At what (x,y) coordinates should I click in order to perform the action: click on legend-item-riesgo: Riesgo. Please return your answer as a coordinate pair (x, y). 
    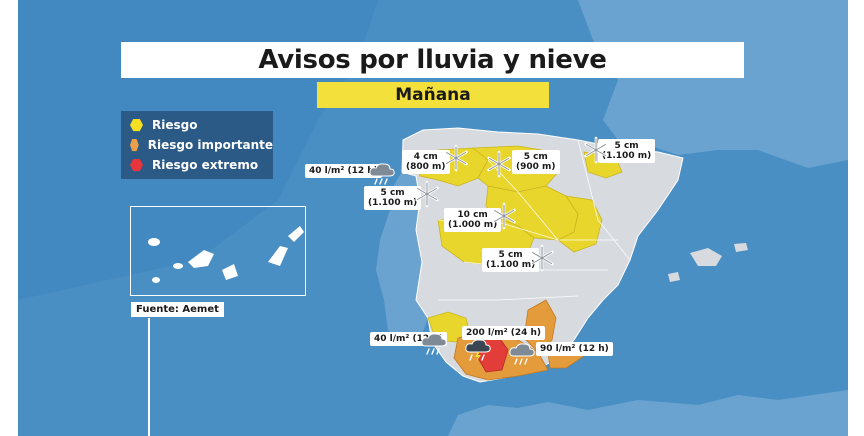
    Looking at the image, I should click on (197, 125).